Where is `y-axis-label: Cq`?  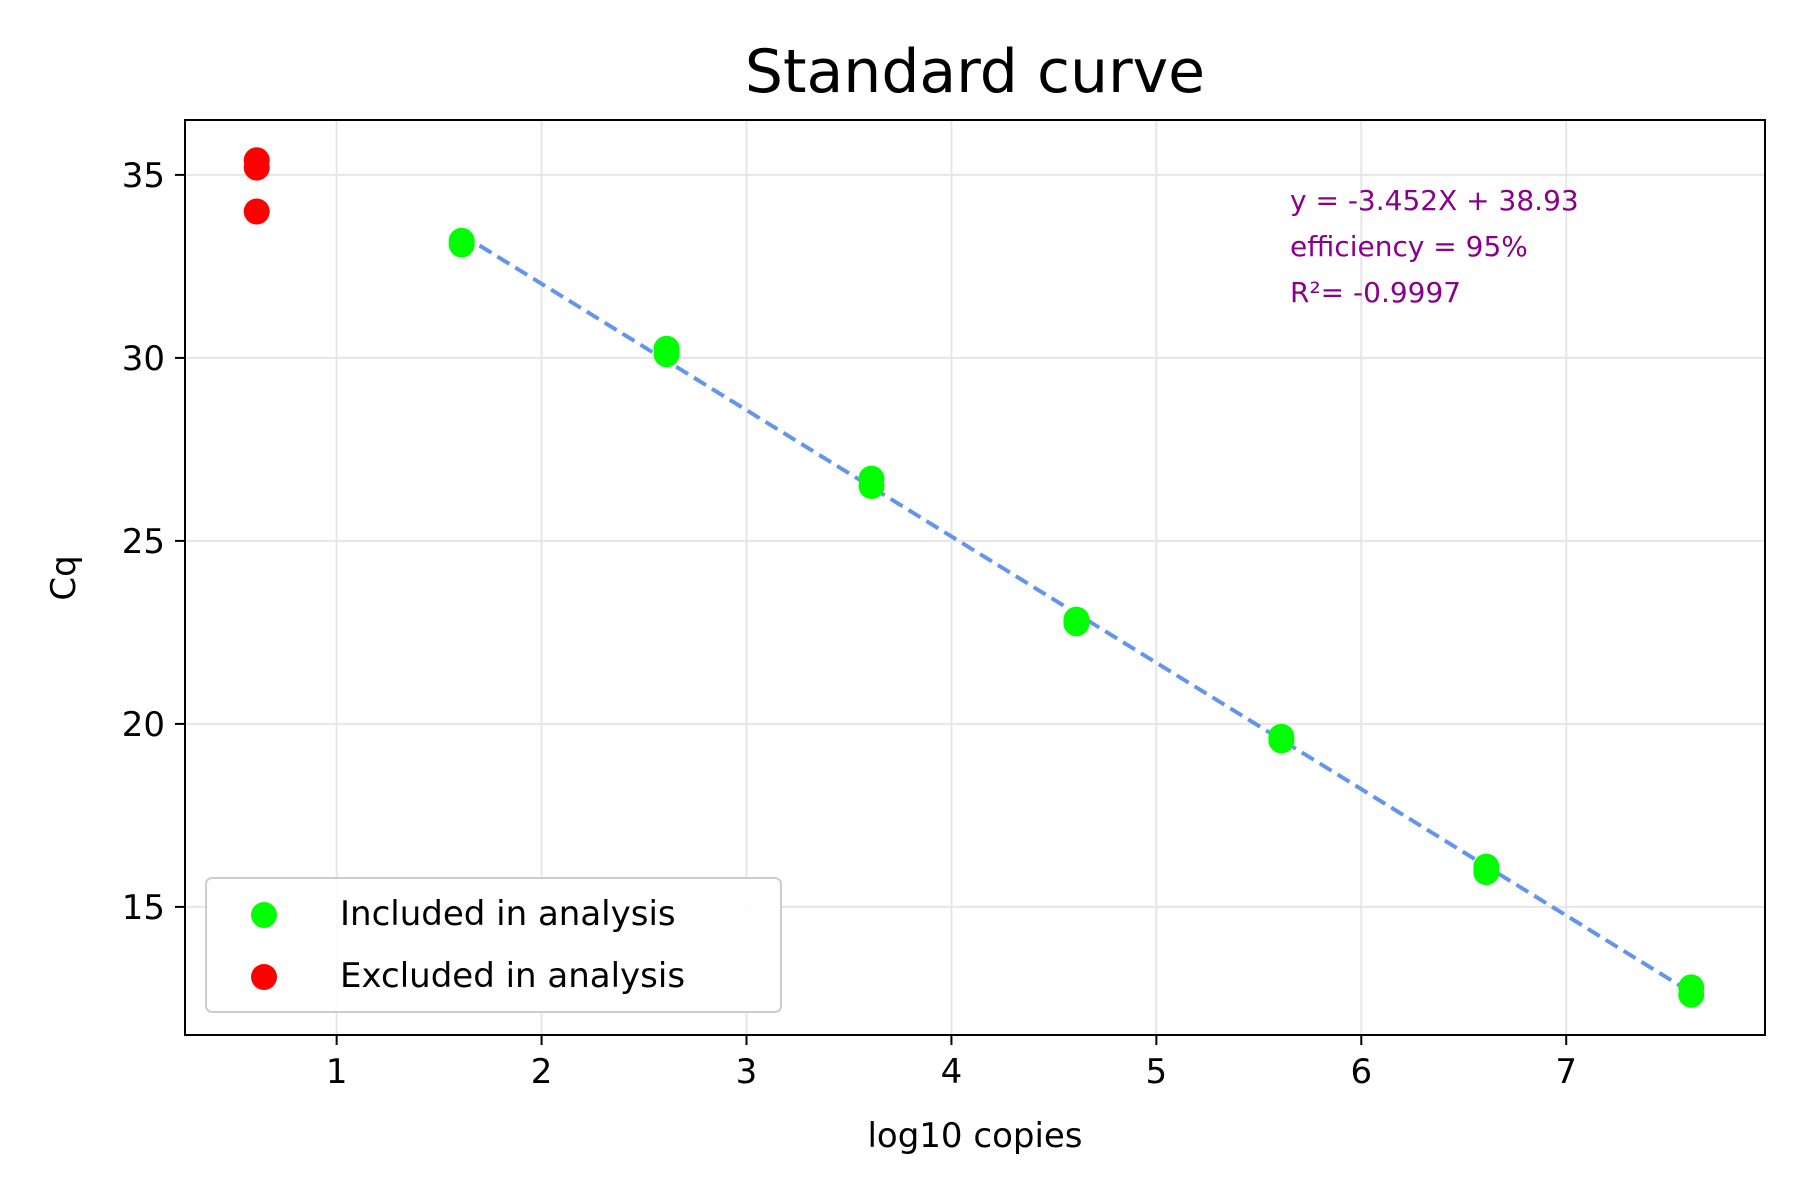 y-axis-label: Cq is located at coordinates (64, 577).